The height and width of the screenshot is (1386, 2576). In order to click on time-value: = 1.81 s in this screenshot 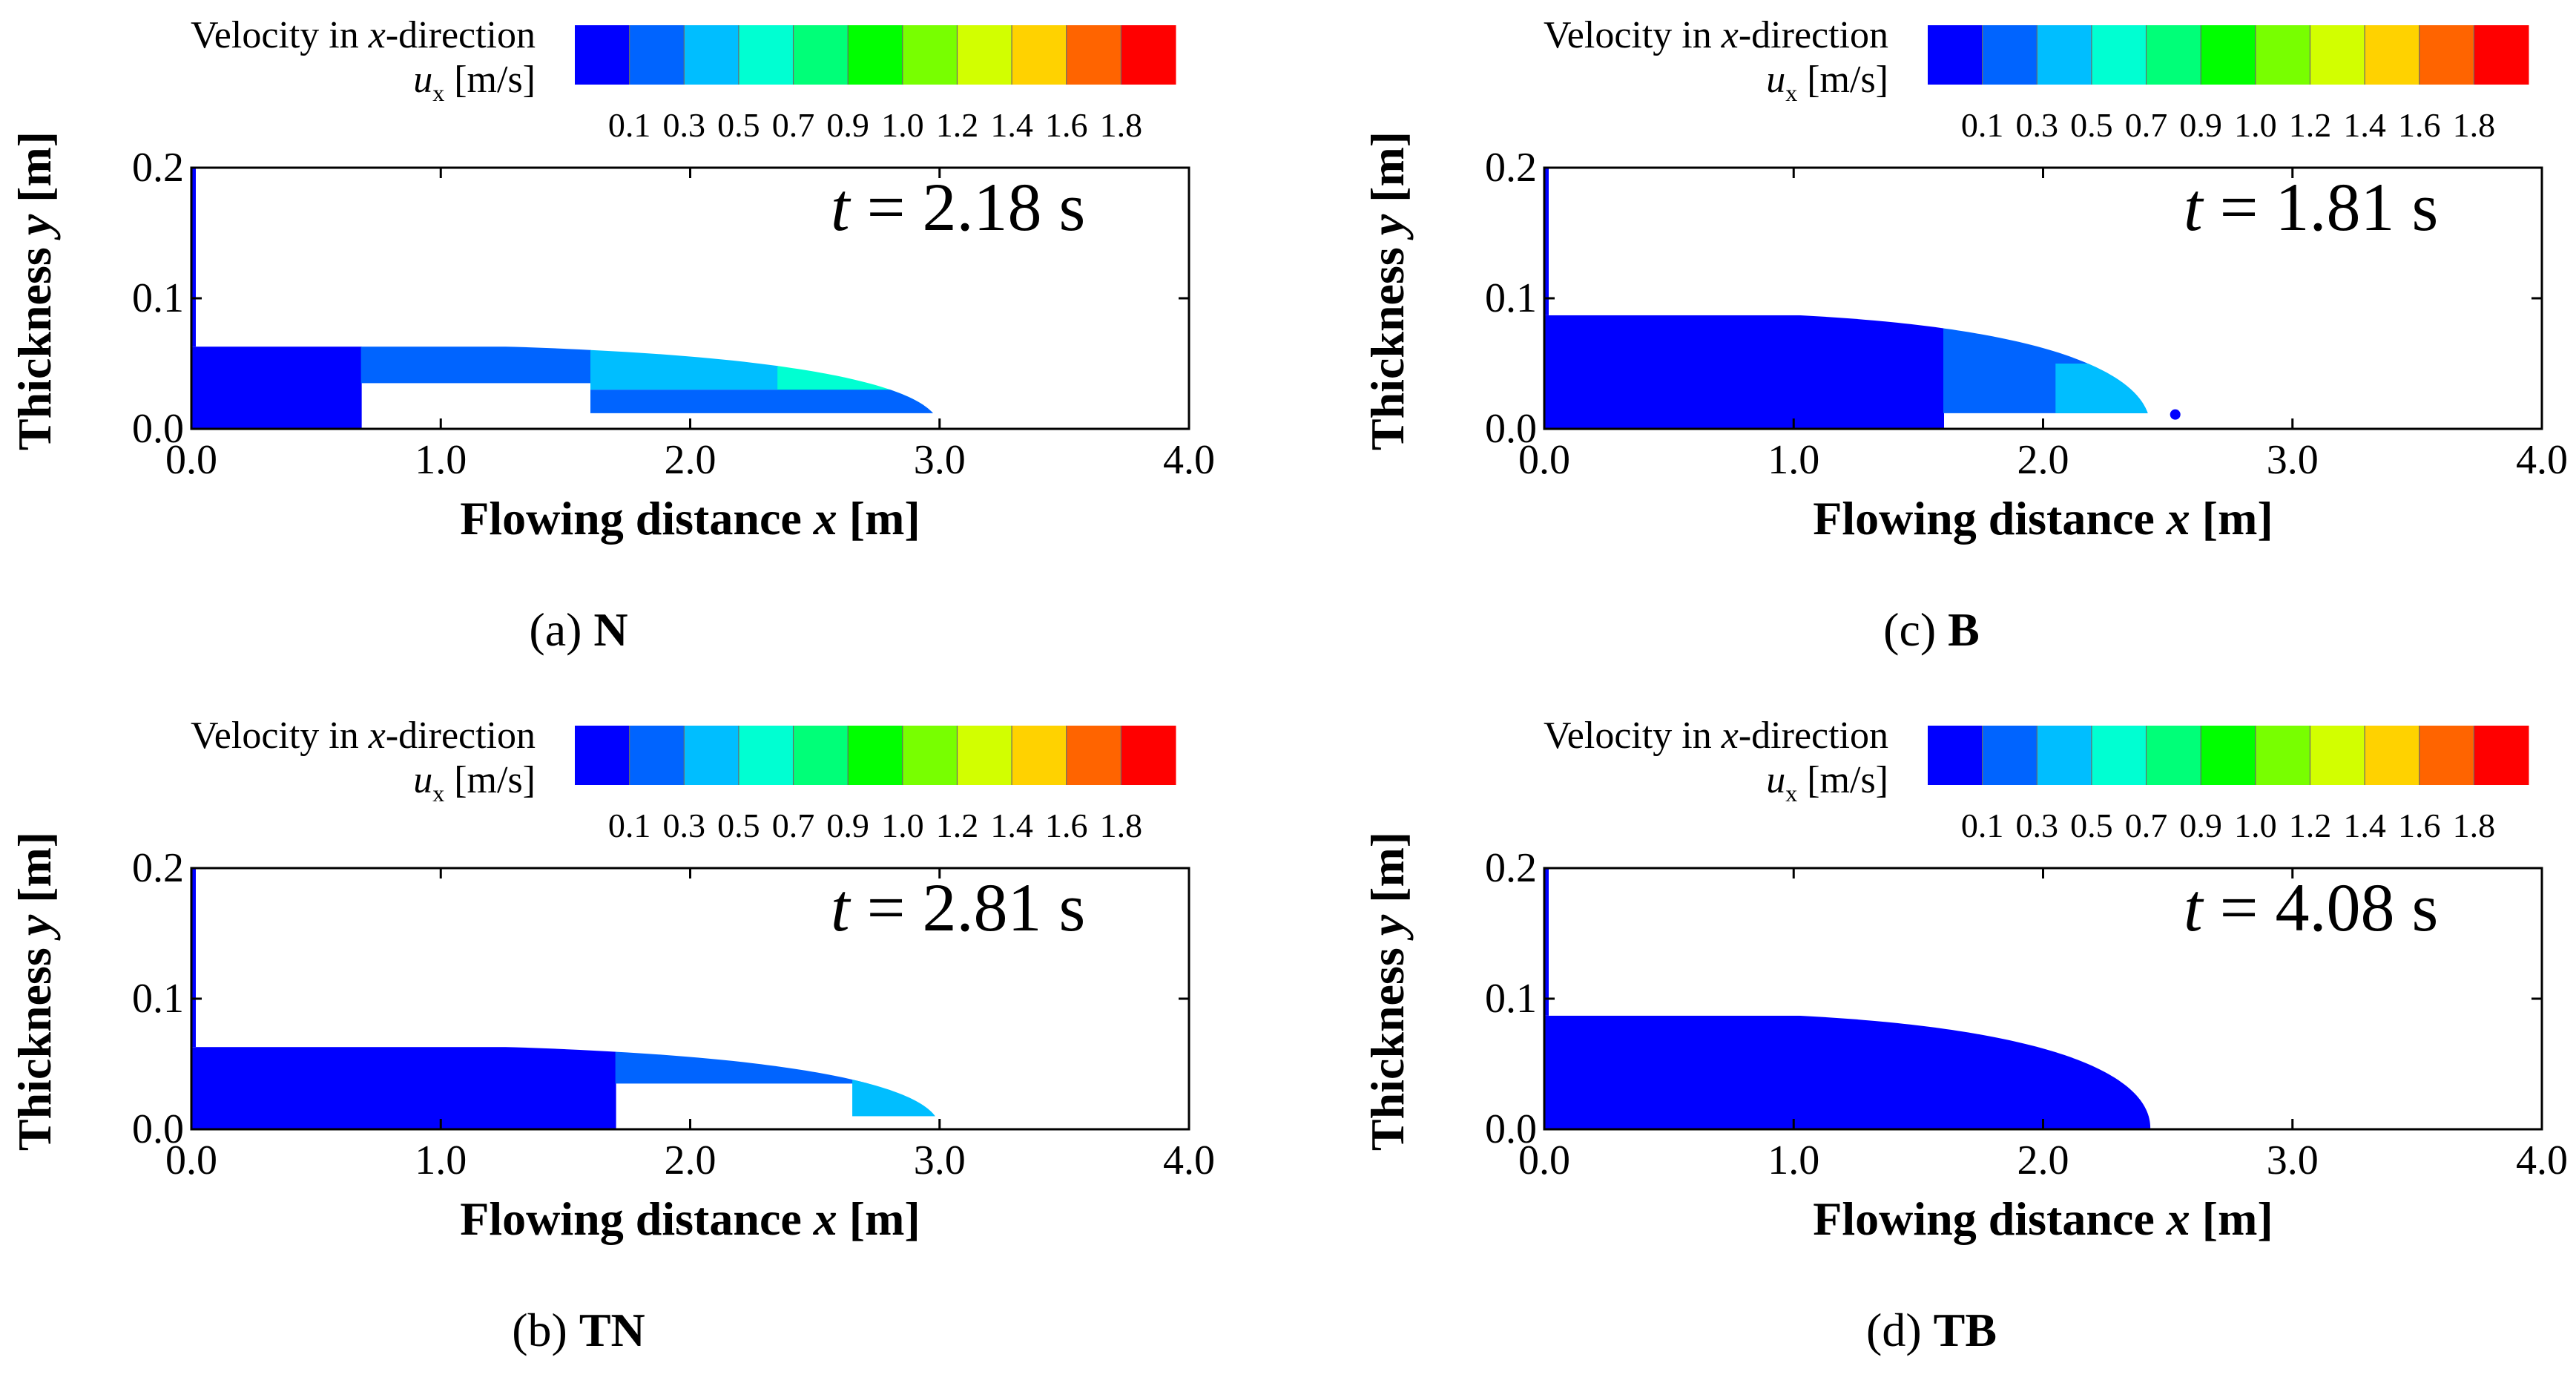, I will do `click(2330, 207)`.